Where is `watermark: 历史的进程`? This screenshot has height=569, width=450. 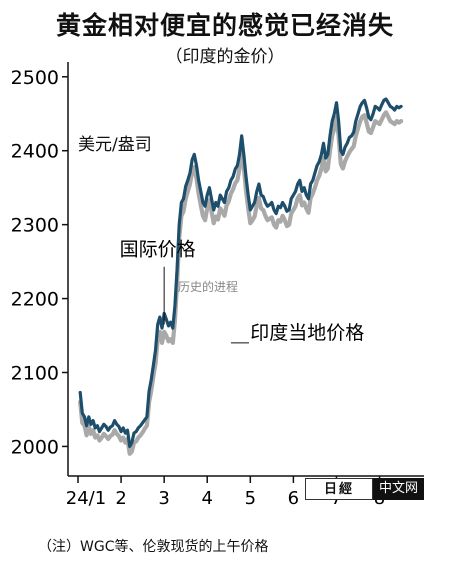 watermark: 历史的进程 is located at coordinates (208, 287).